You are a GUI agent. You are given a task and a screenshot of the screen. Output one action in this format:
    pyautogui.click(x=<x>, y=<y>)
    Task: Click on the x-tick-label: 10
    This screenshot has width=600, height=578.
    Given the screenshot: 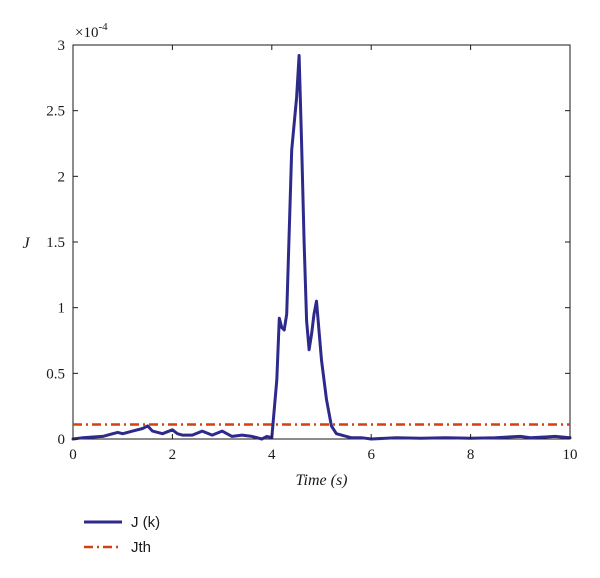 What is the action you would take?
    pyautogui.click(x=570, y=455)
    